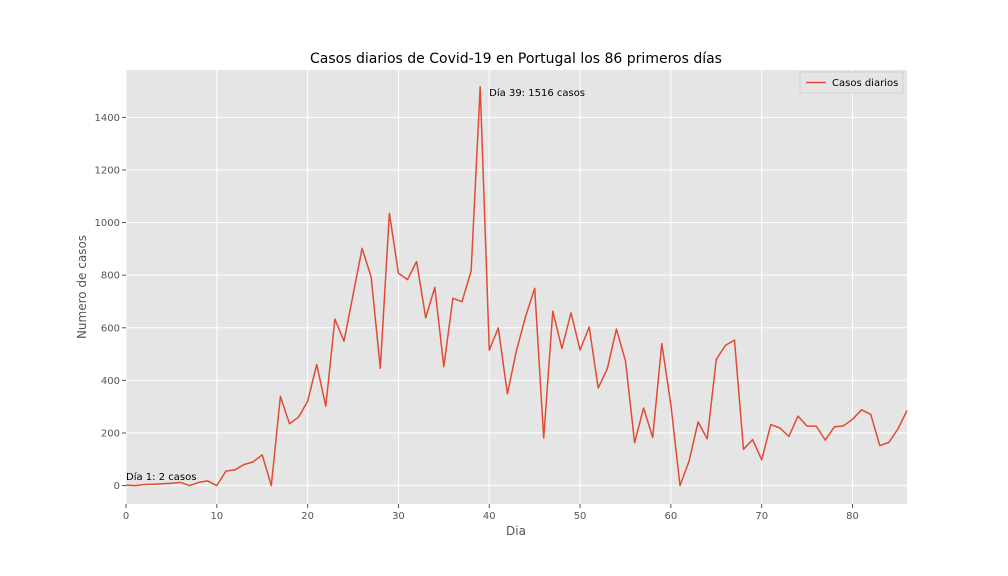 Image resolution: width=1008 pixels, height=576 pixels. What do you see at coordinates (110, 302) in the screenshot?
I see `y-axis-ticks: 0 200 400 600 800 1000 1200 1400` at bounding box center [110, 302].